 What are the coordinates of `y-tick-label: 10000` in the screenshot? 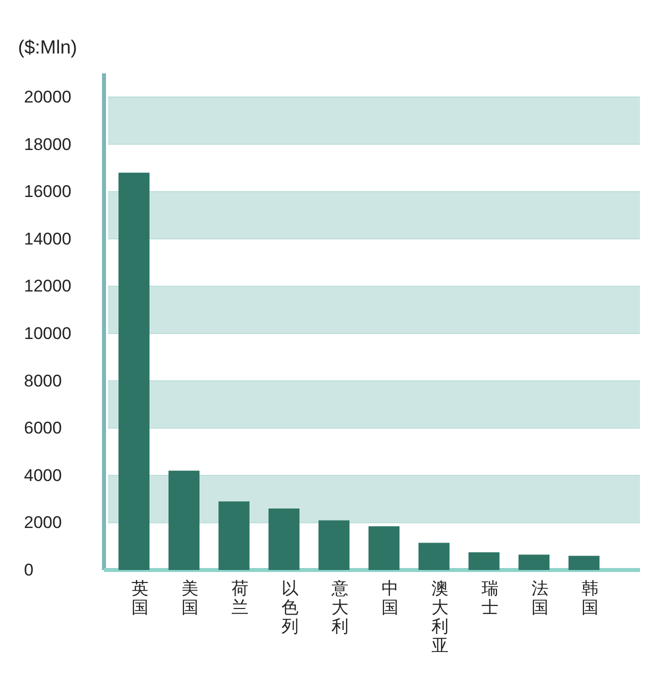 It's located at (48, 333).